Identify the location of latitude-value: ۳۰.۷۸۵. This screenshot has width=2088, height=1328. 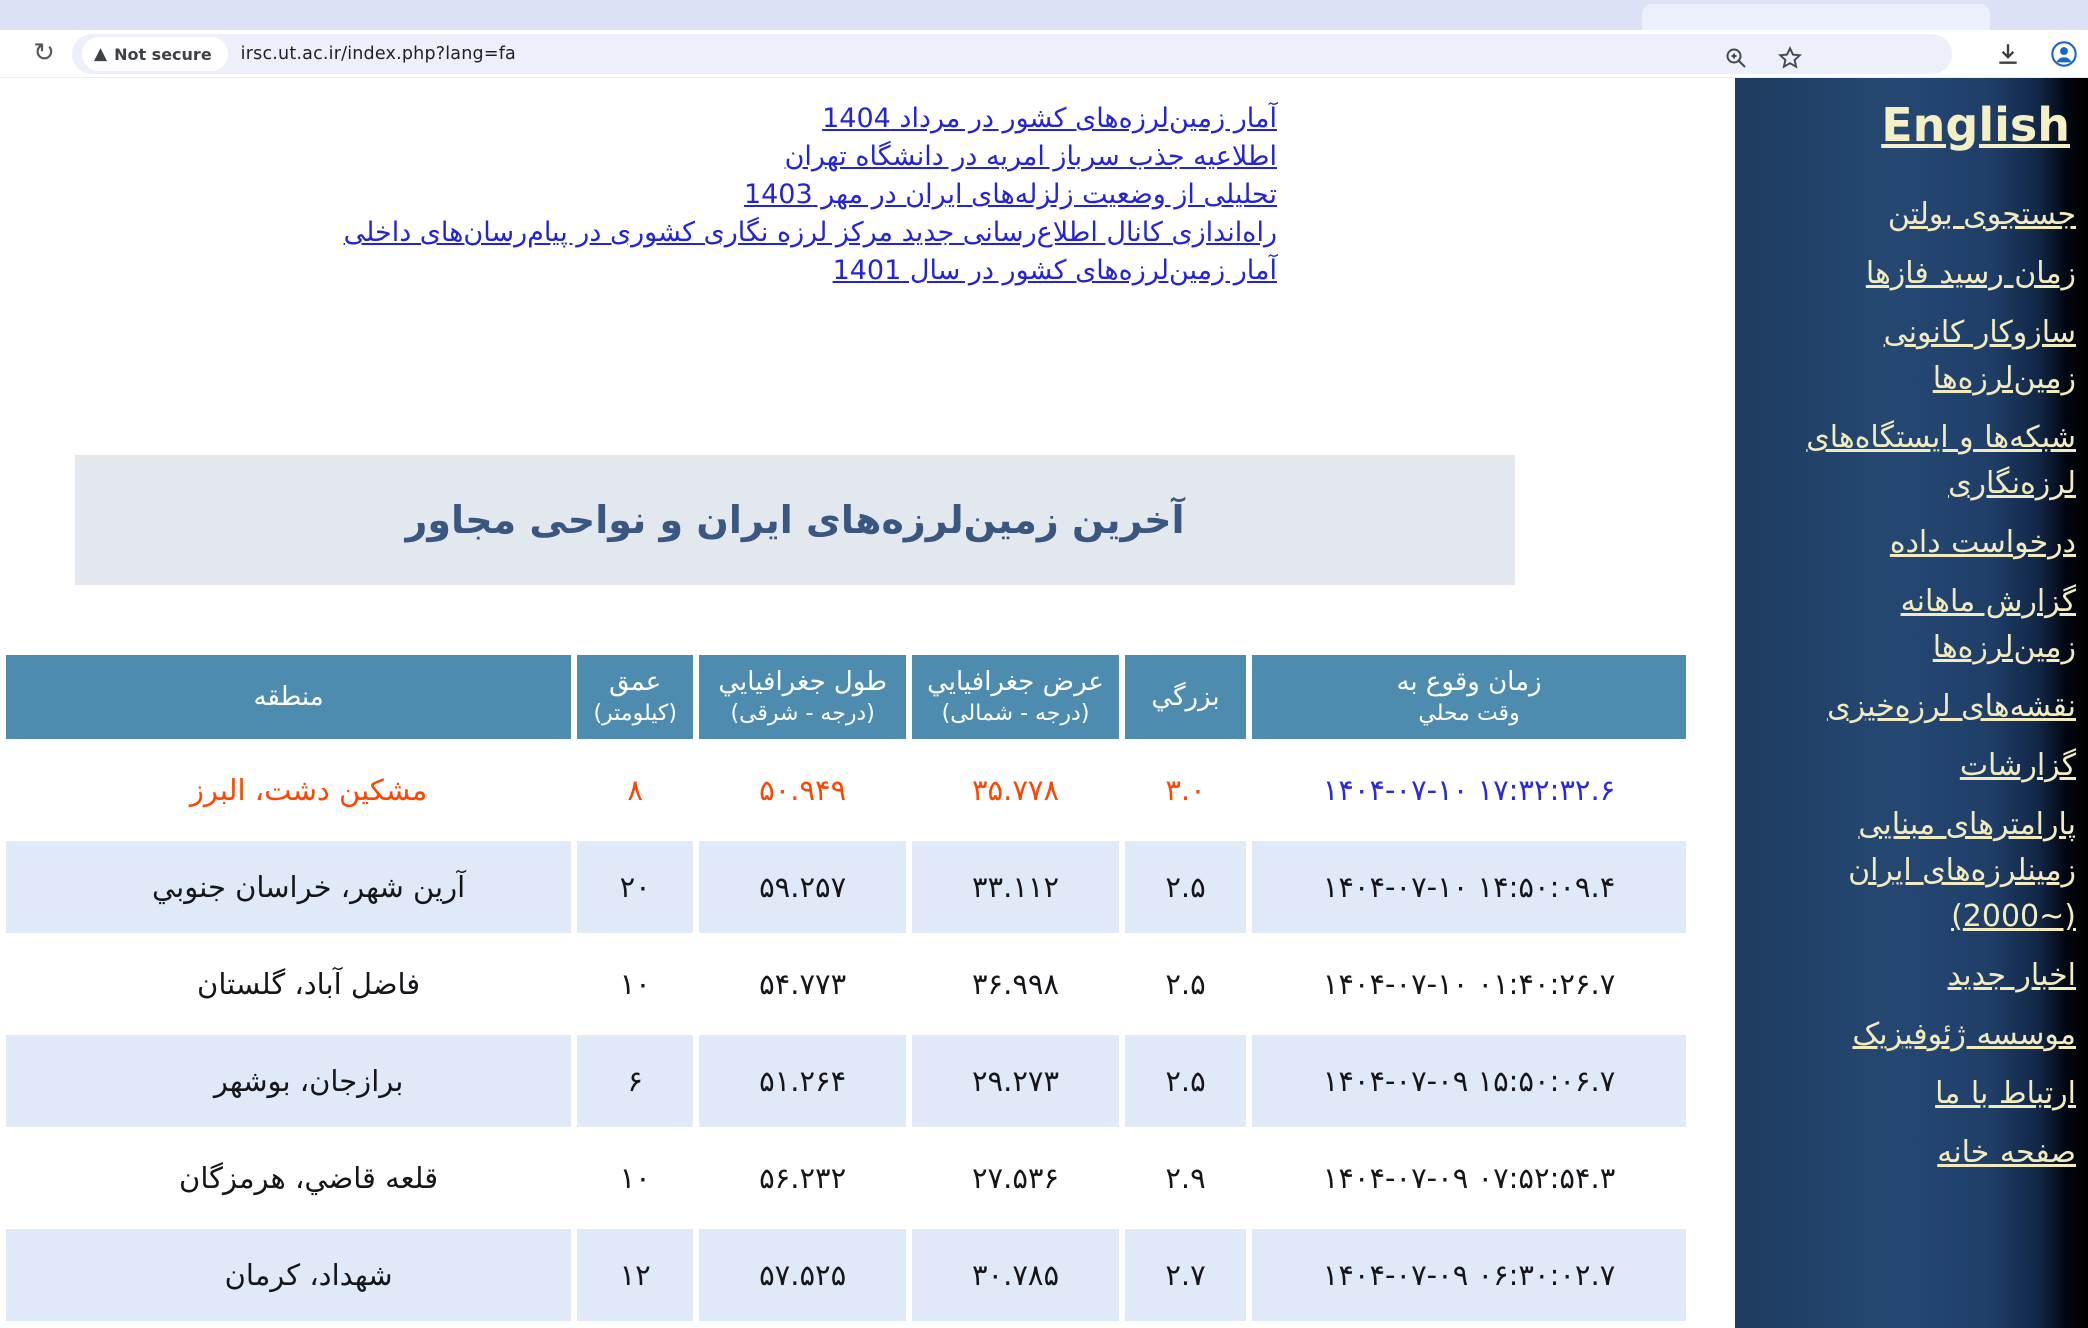
(1015, 1275).